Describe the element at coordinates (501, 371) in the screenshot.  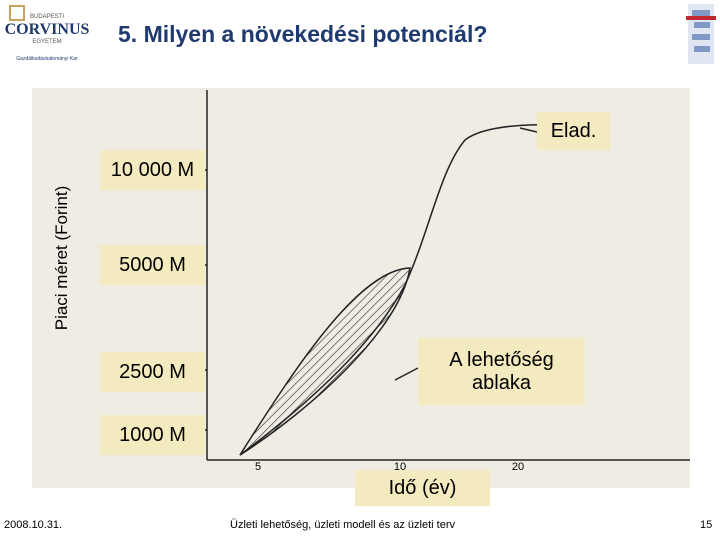
I see `window-label: A lehetőség ablaka` at that location.